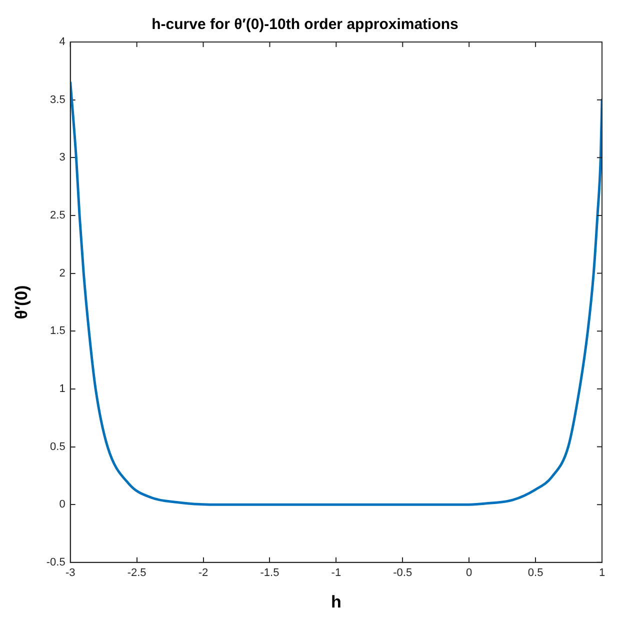  Describe the element at coordinates (62, 42) in the screenshot. I see `y-tick-label: 4` at that location.